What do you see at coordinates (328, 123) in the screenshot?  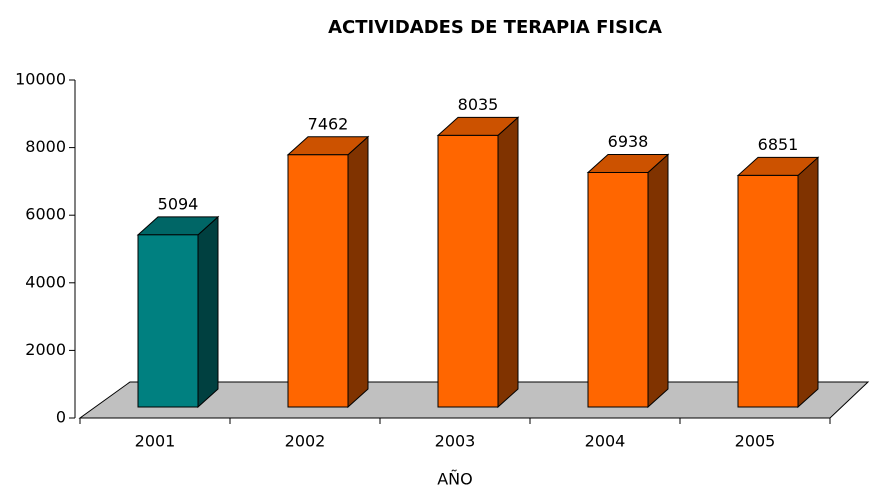 I see `value-label: 7462` at bounding box center [328, 123].